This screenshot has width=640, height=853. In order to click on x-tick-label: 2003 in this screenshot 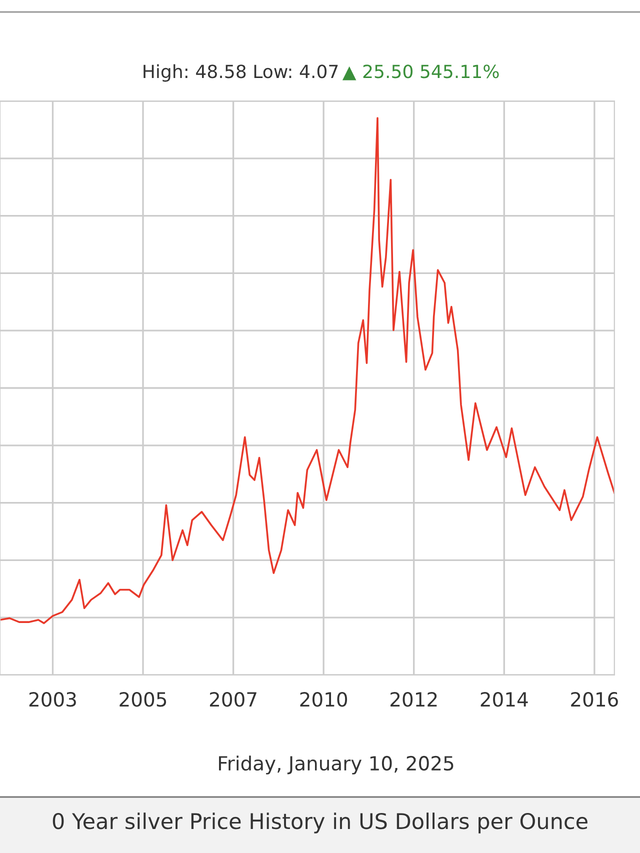, I will do `click(52, 699)`.